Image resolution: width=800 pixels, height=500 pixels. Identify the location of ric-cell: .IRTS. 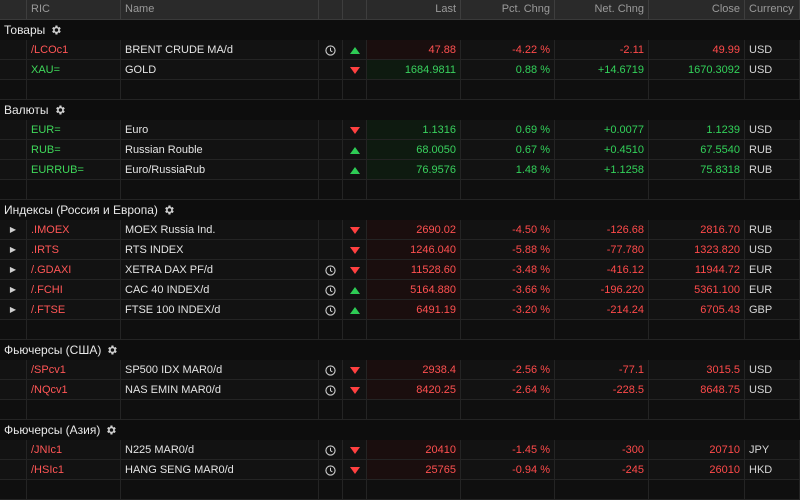
(74, 250).